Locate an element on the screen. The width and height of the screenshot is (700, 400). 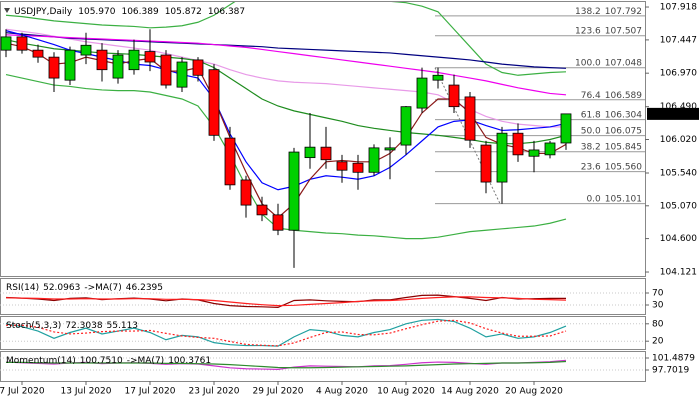
fib-price: 105.845 is located at coordinates (623, 147).